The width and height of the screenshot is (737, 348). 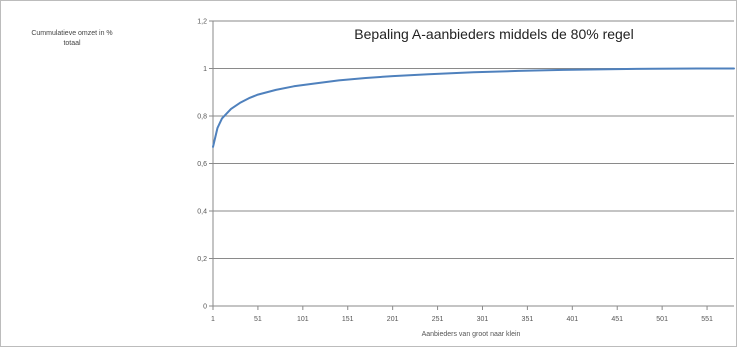 What do you see at coordinates (393, 319) in the screenshot?
I see `x-tick-label: 201` at bounding box center [393, 319].